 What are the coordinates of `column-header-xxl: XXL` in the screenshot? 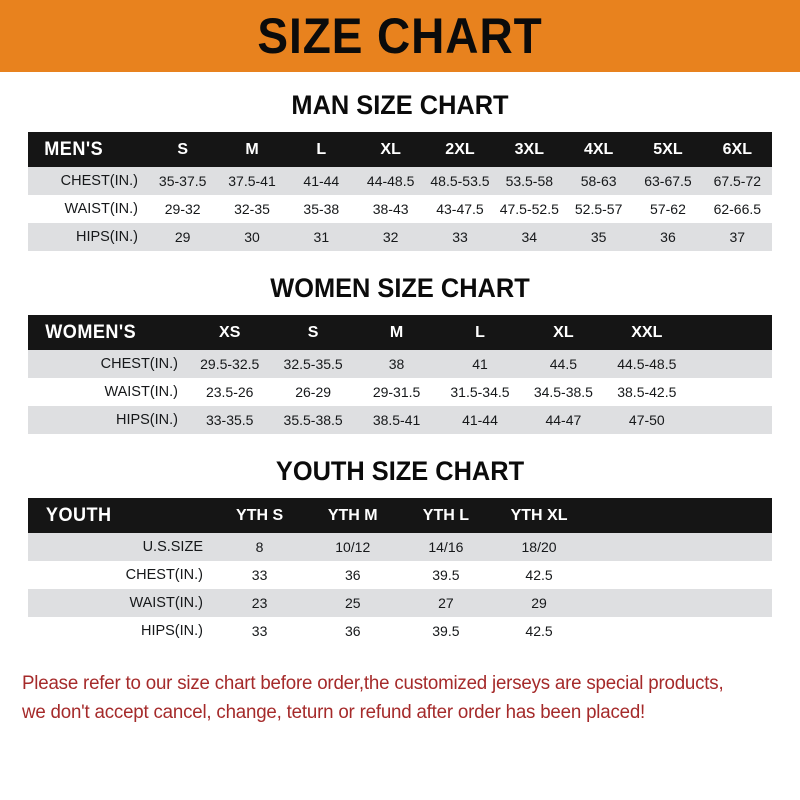 It's located at (647, 332).